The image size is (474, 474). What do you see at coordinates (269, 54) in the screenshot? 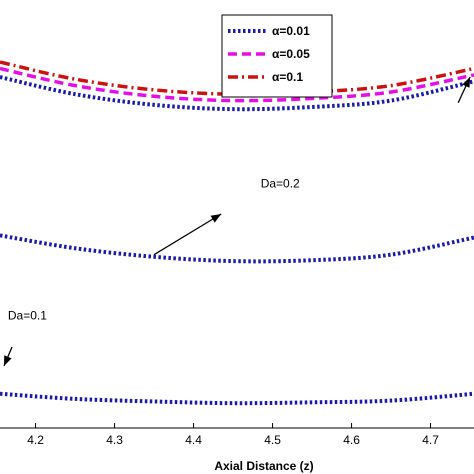
I see `legend-items: α=0.01 α=0.05 α=0.1` at bounding box center [269, 54].